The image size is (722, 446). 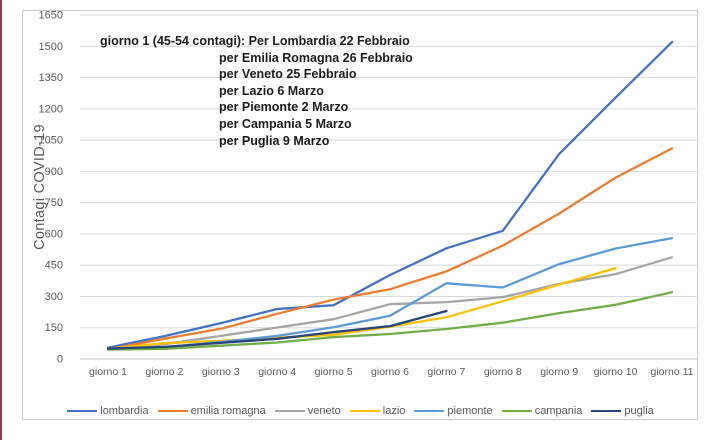 I want to click on legend-label: lombardia, so click(x=124, y=411).